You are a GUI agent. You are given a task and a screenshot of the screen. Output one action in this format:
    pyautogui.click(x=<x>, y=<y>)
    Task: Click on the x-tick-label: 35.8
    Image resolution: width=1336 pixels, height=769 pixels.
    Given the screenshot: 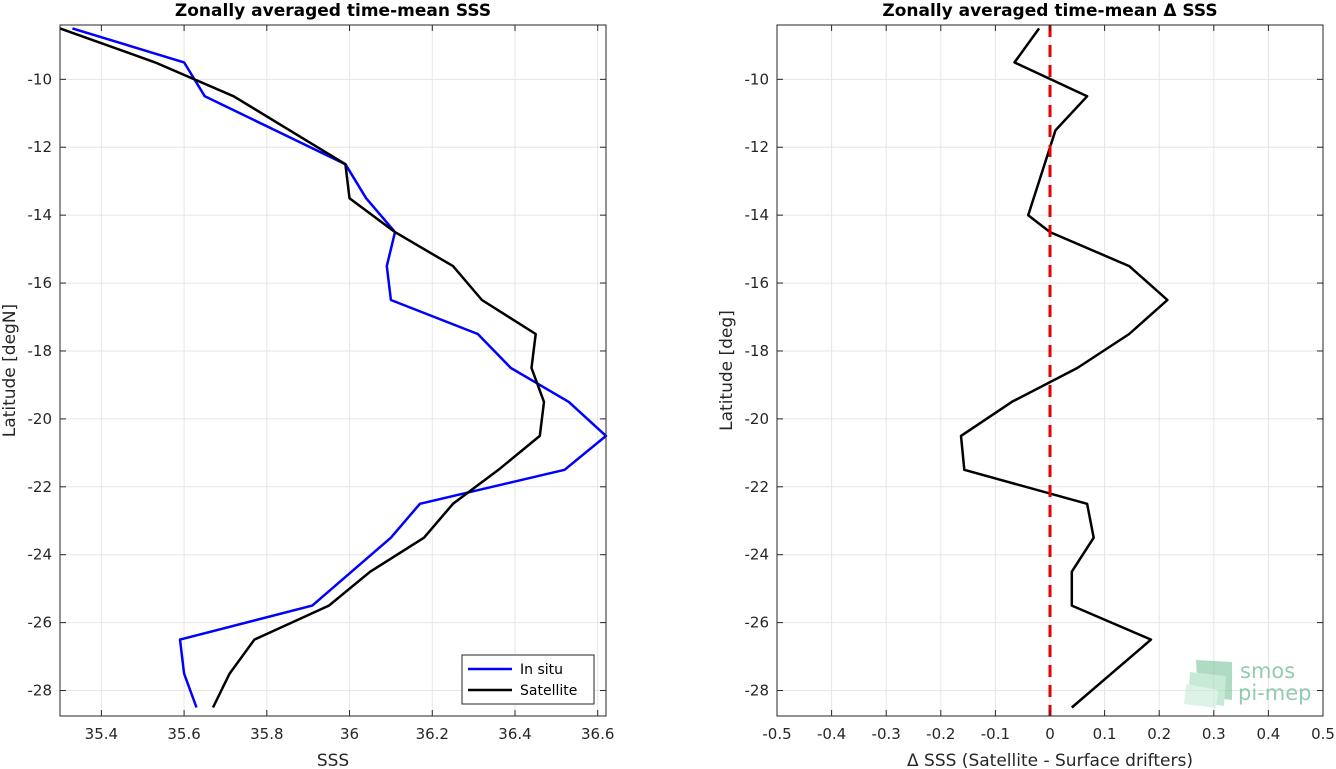 What is the action you would take?
    pyautogui.click(x=266, y=734)
    